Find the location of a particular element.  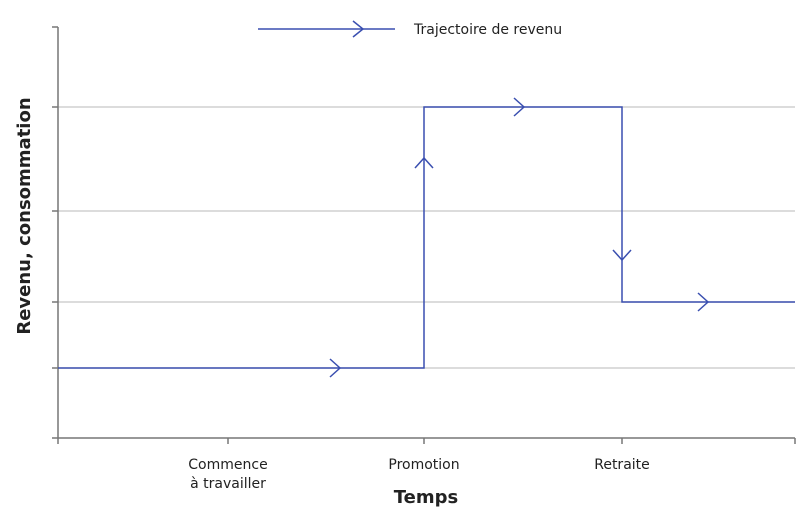

x-tick-label: à travailler is located at coordinates (228, 484).